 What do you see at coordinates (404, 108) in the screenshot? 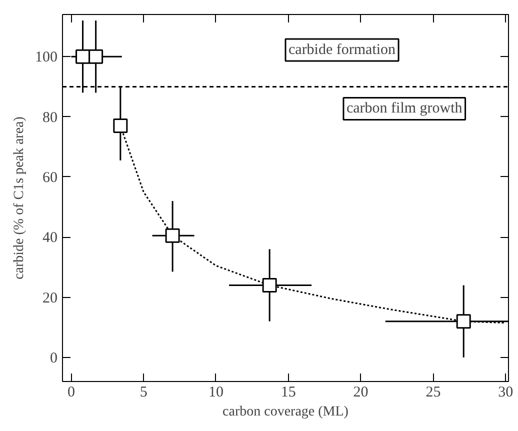
I see `annotation: carbon film growth` at bounding box center [404, 108].